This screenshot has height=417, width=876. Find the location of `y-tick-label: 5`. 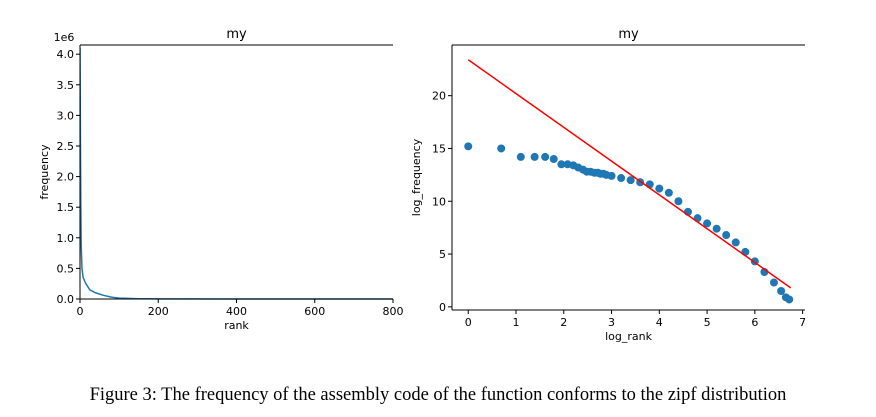

y-tick-label: 5 is located at coordinates (442, 254).